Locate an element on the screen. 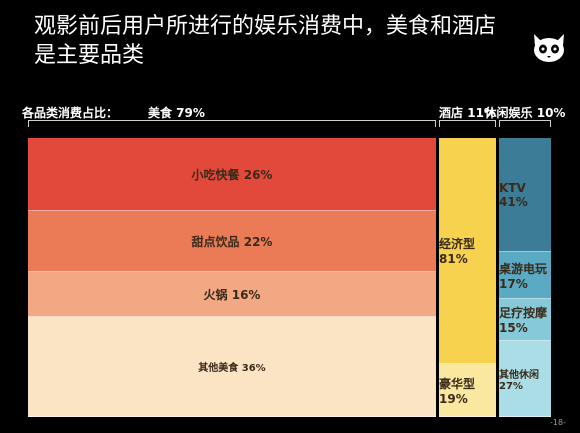 This screenshot has height=433, width=580. group-header-1: 酒店 11% is located at coordinates (467, 113).